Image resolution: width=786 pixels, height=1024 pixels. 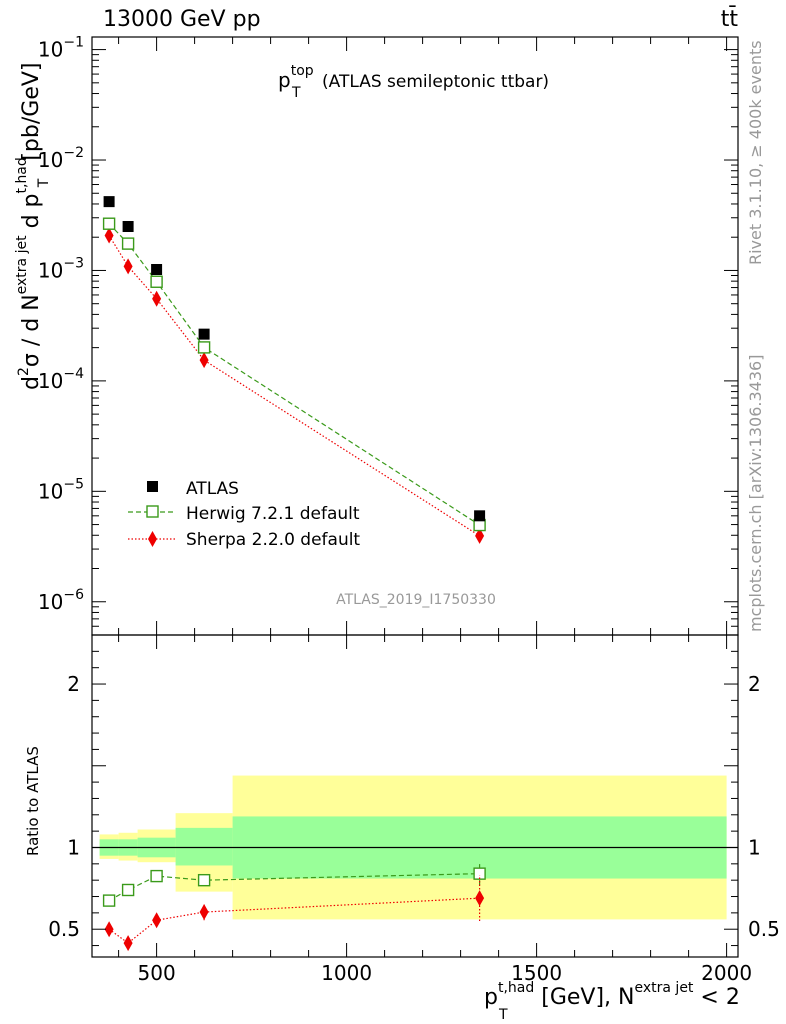 What do you see at coordinates (716, 997) in the screenshot?
I see `xlabel-end: < 2` at bounding box center [716, 997].